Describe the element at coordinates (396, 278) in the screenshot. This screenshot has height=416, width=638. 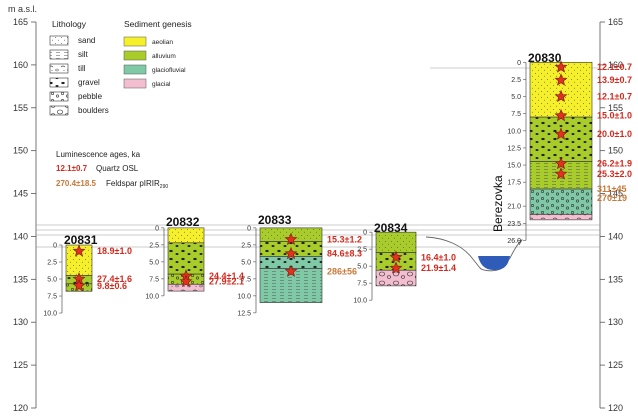
I see `layer-pattern-boulders` at that location.